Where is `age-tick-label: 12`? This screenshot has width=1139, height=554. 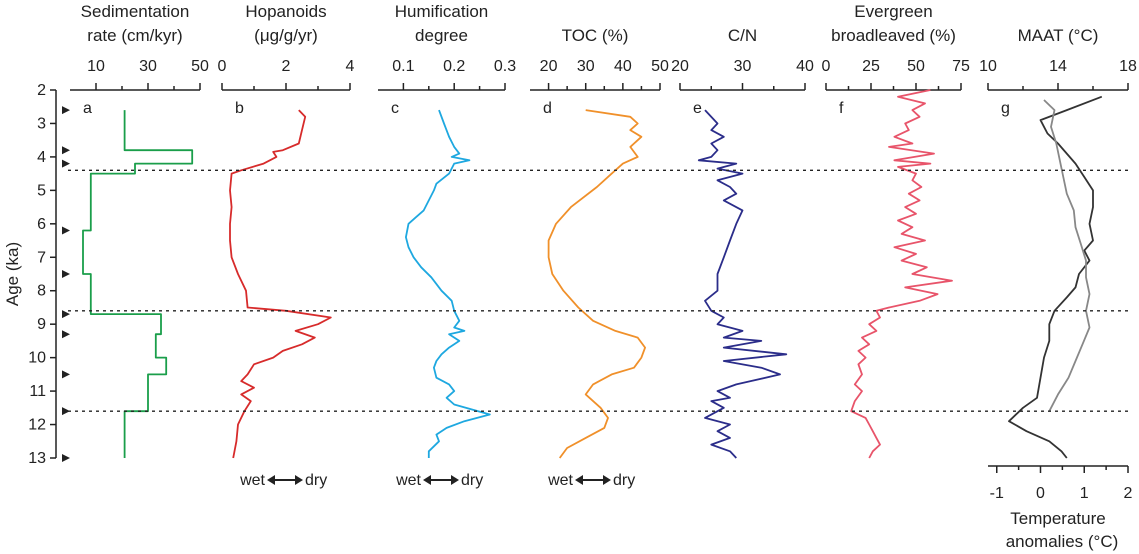
age-tick-label: 12 is located at coordinates (37, 425).